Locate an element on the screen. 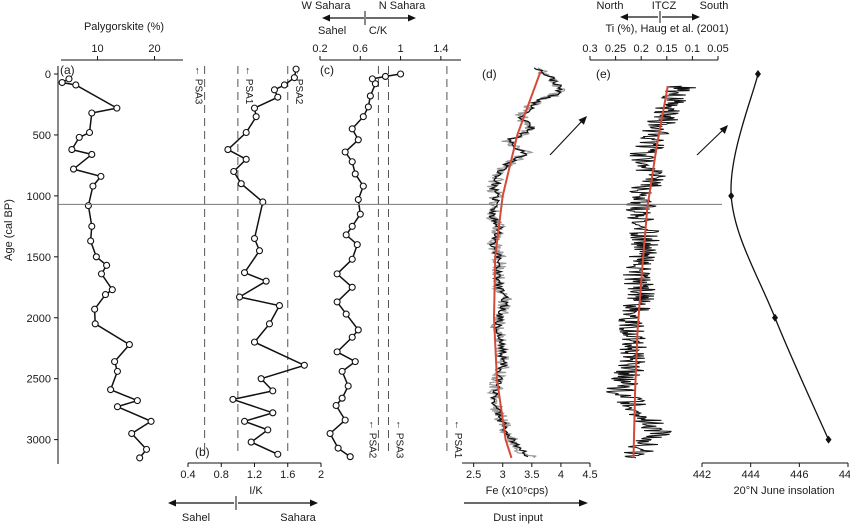  age-tick-label: 3000 is located at coordinates (39, 441).